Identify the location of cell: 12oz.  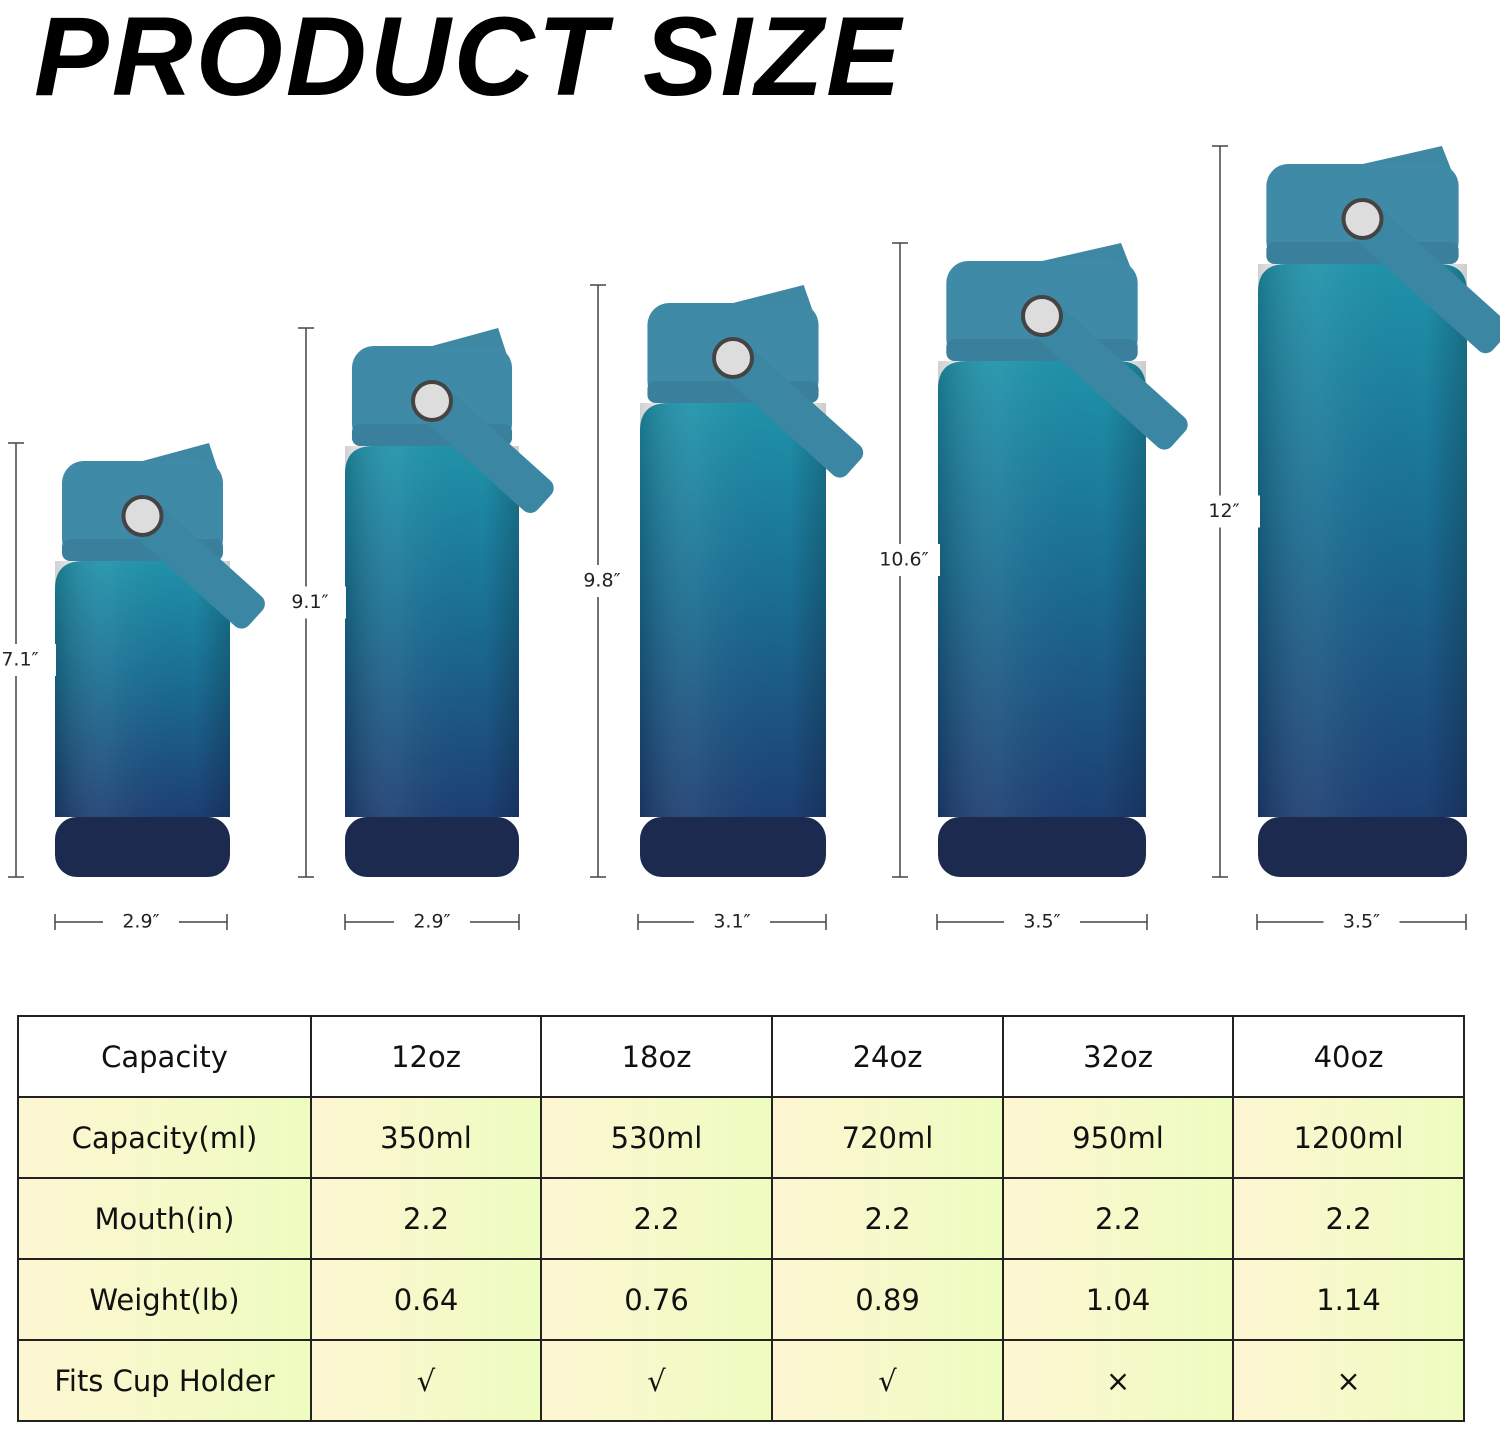
(426, 1056).